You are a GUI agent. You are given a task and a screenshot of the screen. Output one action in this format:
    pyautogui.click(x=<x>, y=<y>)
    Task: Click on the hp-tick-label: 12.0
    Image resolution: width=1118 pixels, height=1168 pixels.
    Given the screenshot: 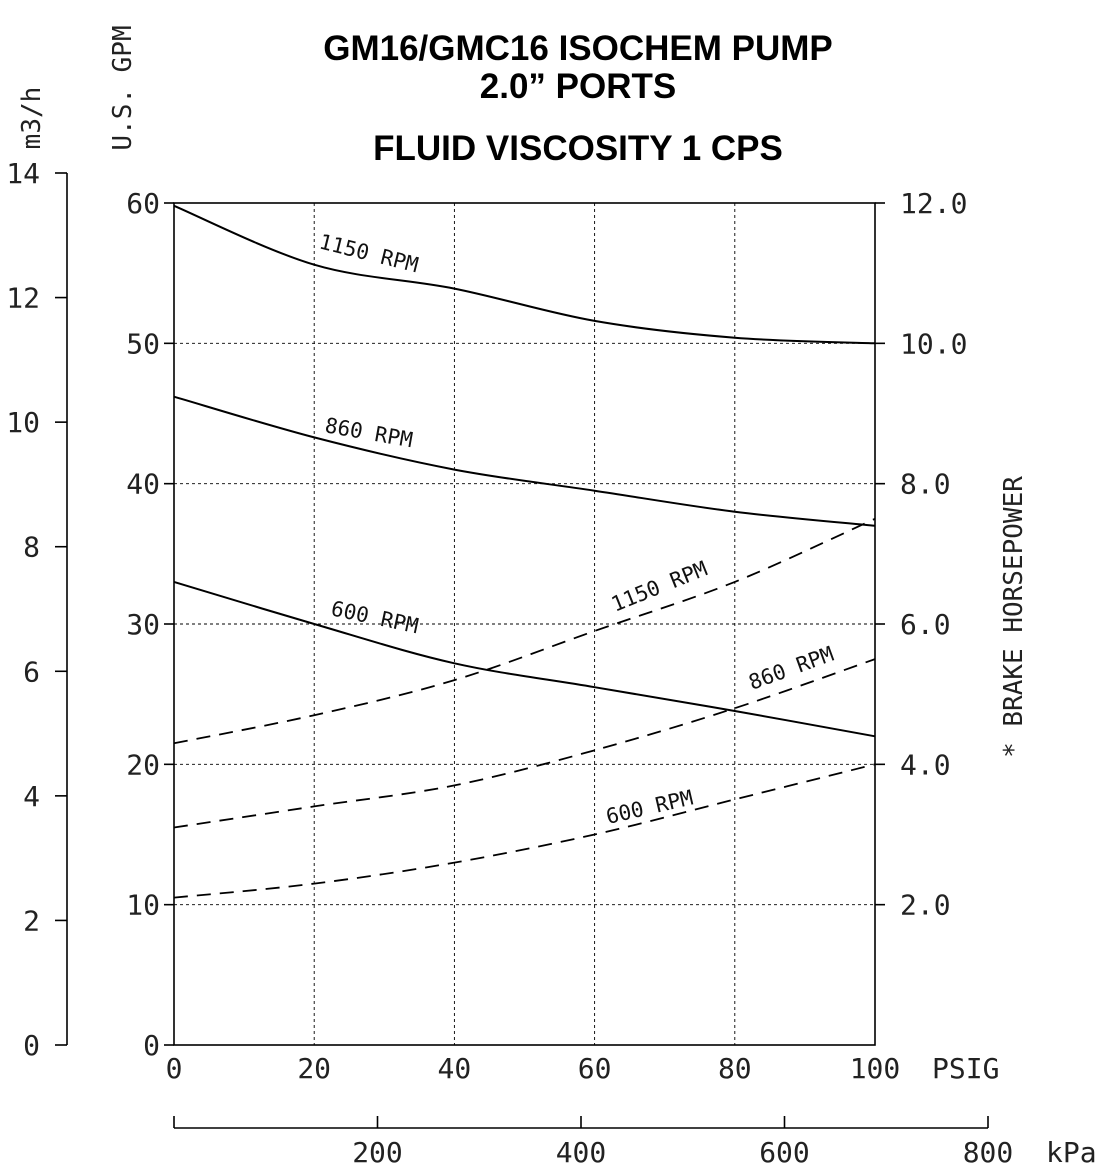 What is the action you would take?
    pyautogui.click(x=933, y=203)
    